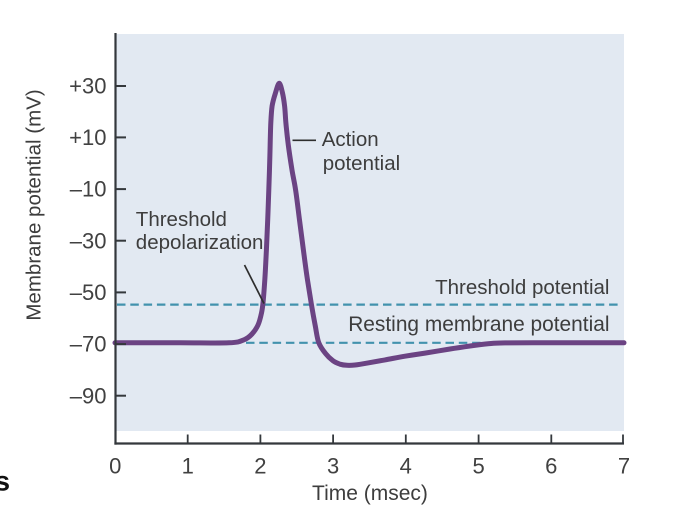  What do you see at coordinates (34, 204) in the screenshot?
I see `svg-text: Membrane potential (mV)` at bounding box center [34, 204].